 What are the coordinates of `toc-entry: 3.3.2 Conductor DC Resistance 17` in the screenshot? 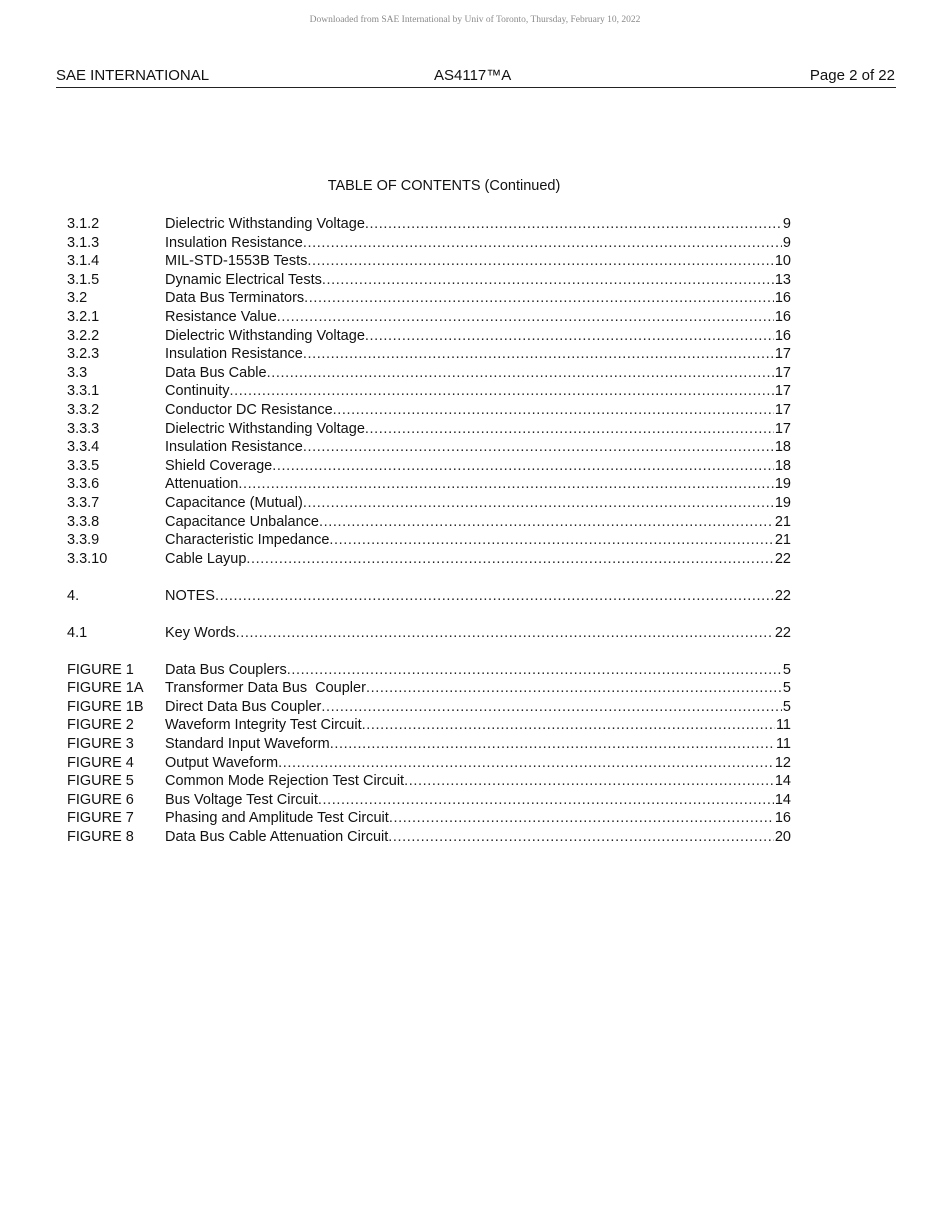 It's located at (429, 410).